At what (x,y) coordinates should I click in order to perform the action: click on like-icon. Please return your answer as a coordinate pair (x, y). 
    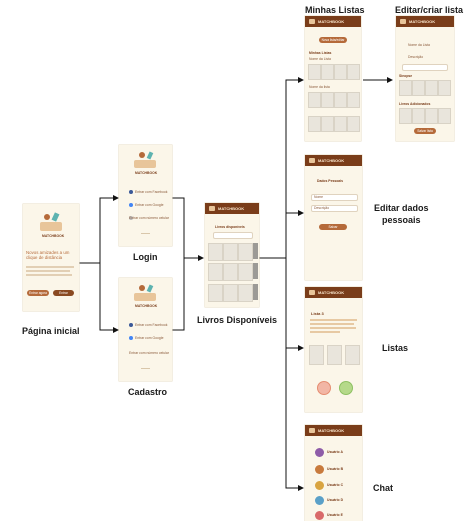
    Looking at the image, I should click on (346, 388).